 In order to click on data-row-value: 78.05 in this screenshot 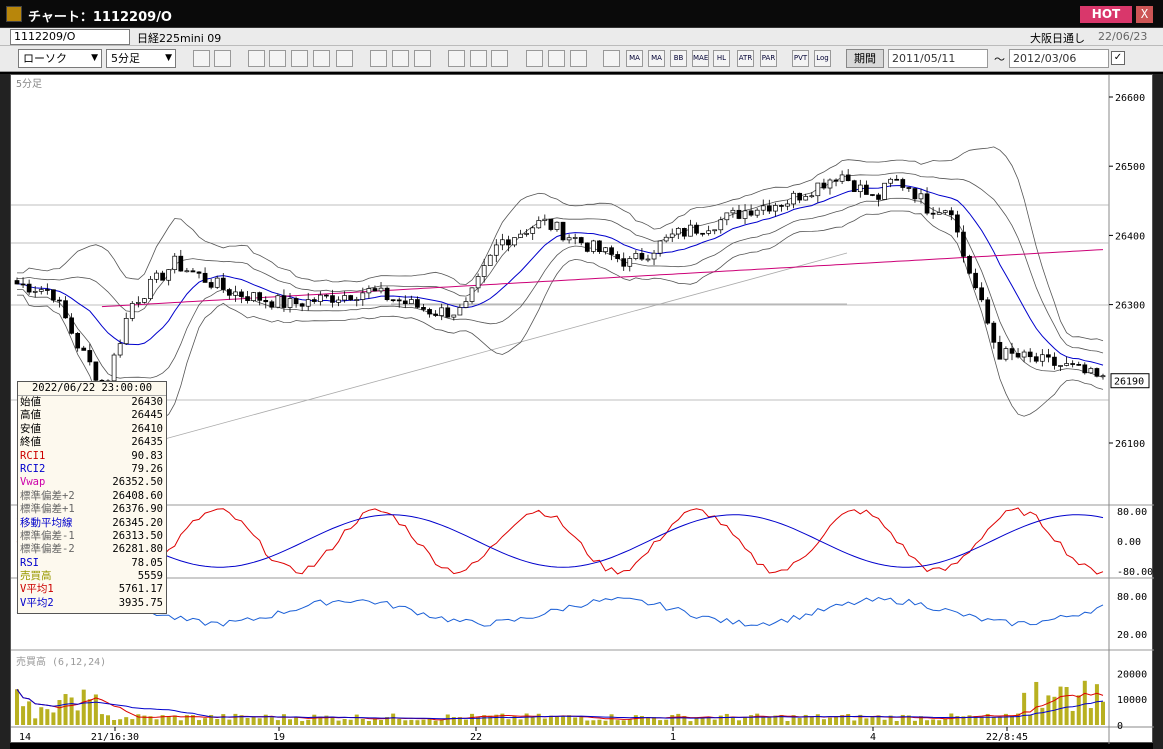, I will do `click(147, 562)`.